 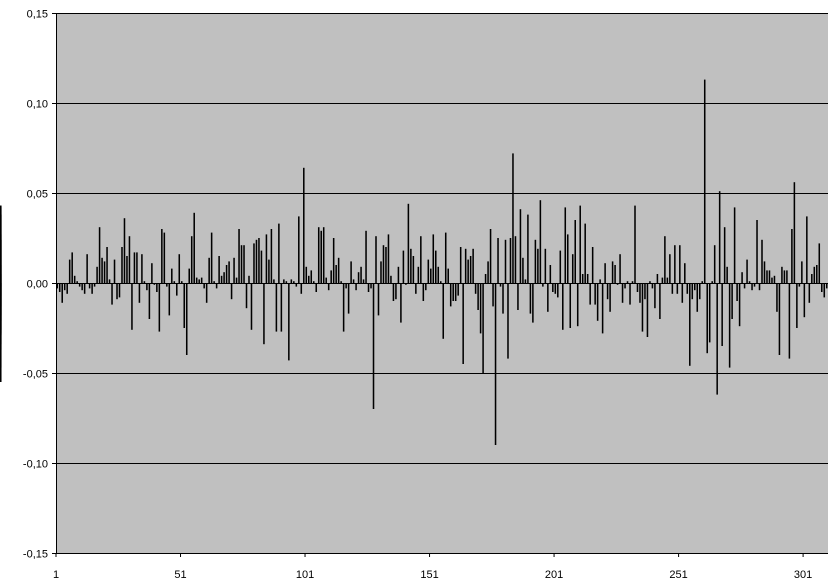 I want to click on x-tick-label: 301, so click(x=803, y=575).